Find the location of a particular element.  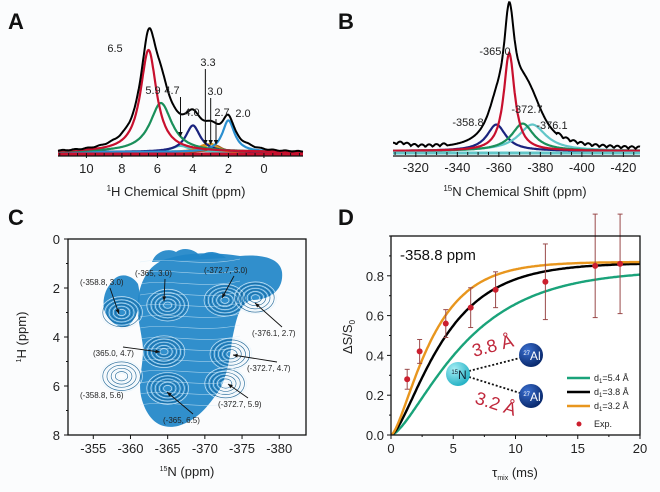

x-tick-label: 0 is located at coordinates (390, 448).